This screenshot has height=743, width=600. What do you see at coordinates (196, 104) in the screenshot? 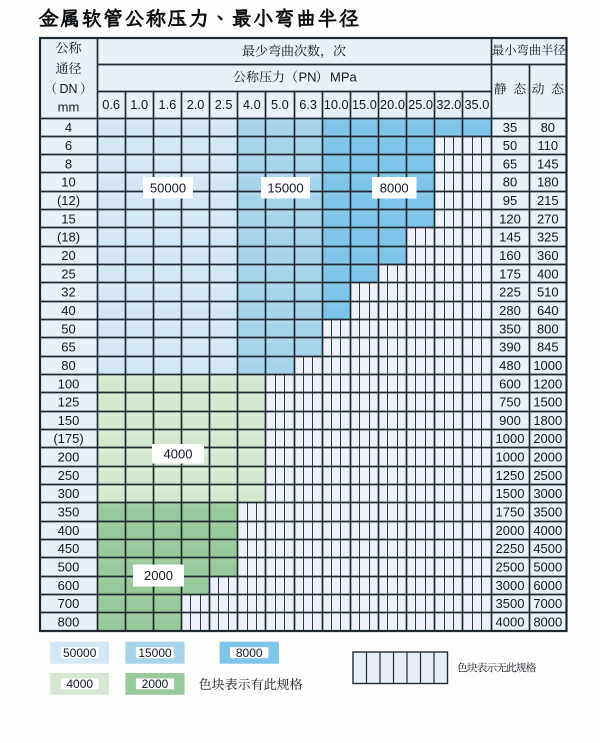
I see `svg-text: 2.0` at bounding box center [196, 104].